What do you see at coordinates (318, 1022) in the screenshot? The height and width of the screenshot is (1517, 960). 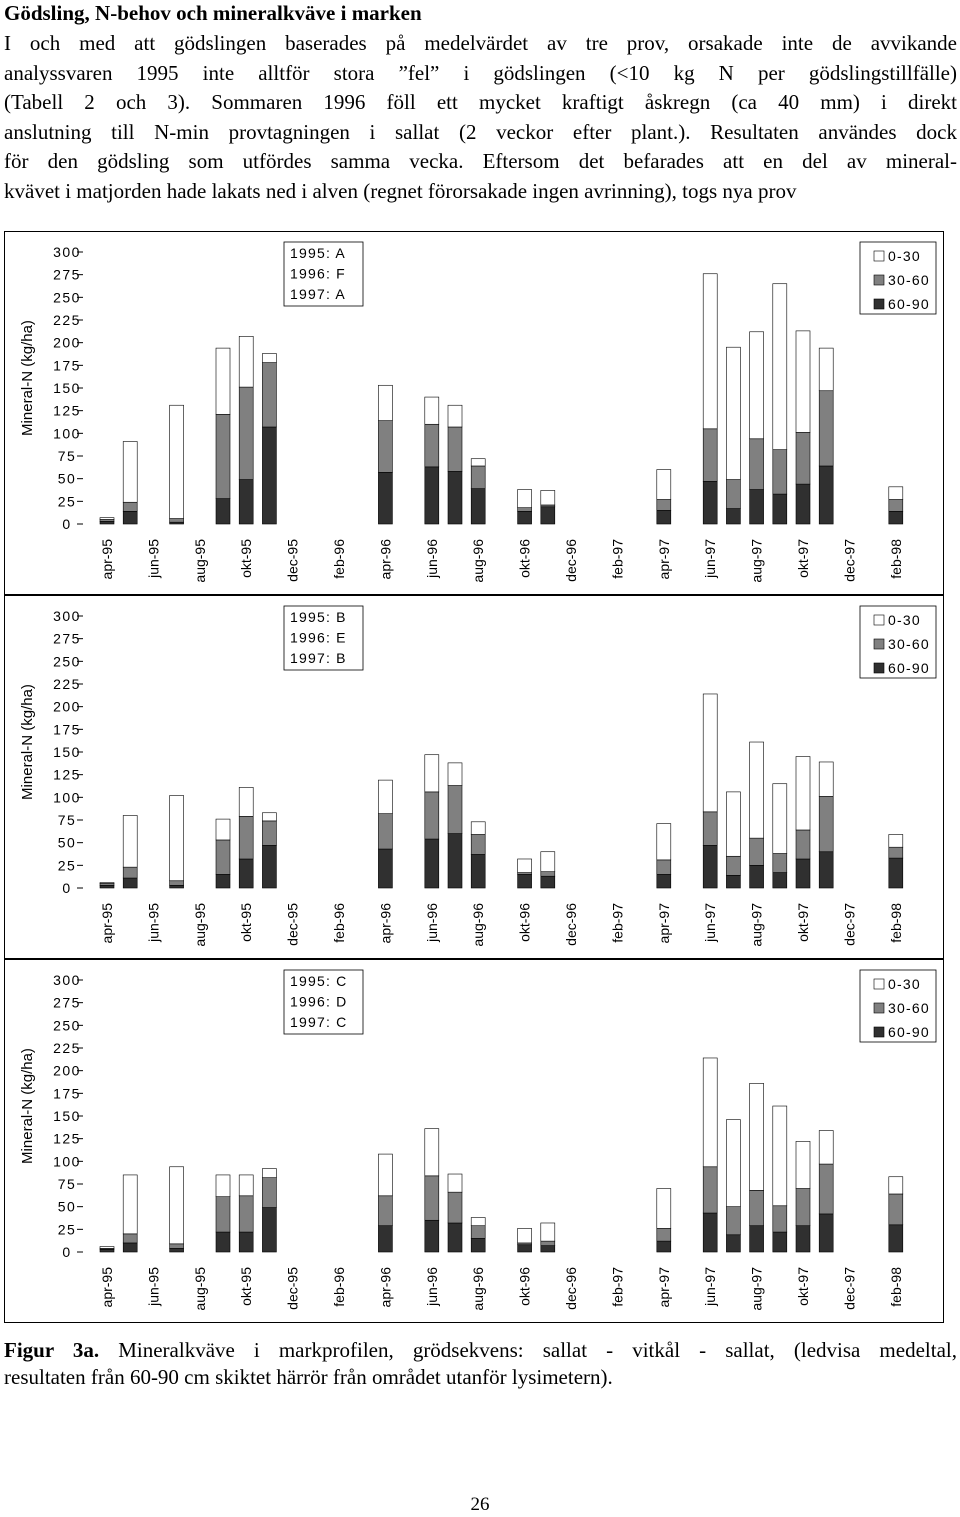 I see `treatment-label: 1997: C` at bounding box center [318, 1022].